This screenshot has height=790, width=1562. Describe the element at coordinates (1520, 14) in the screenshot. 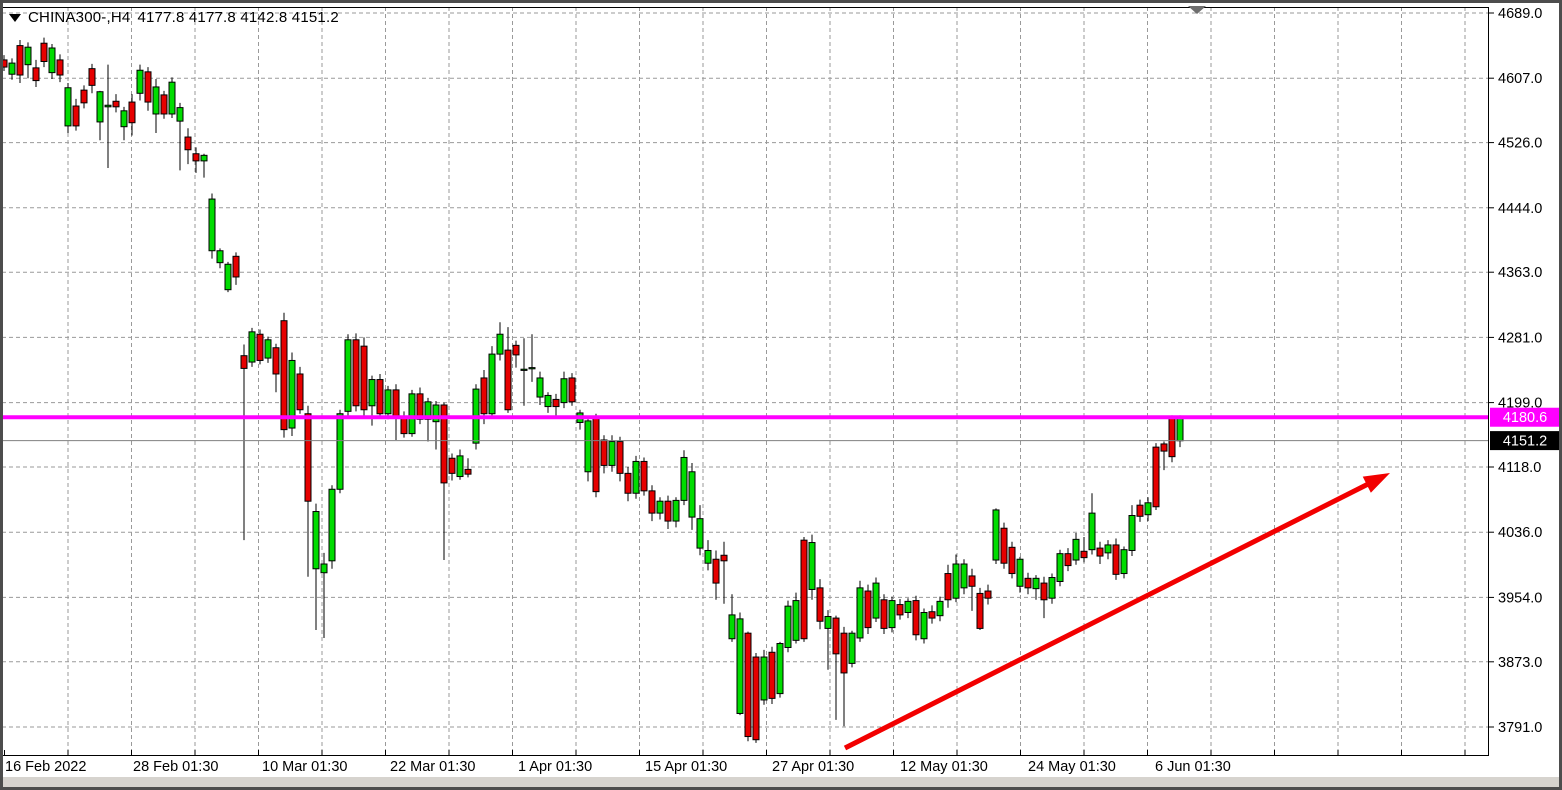

I see `y-axis-label: 4689.0` at that location.